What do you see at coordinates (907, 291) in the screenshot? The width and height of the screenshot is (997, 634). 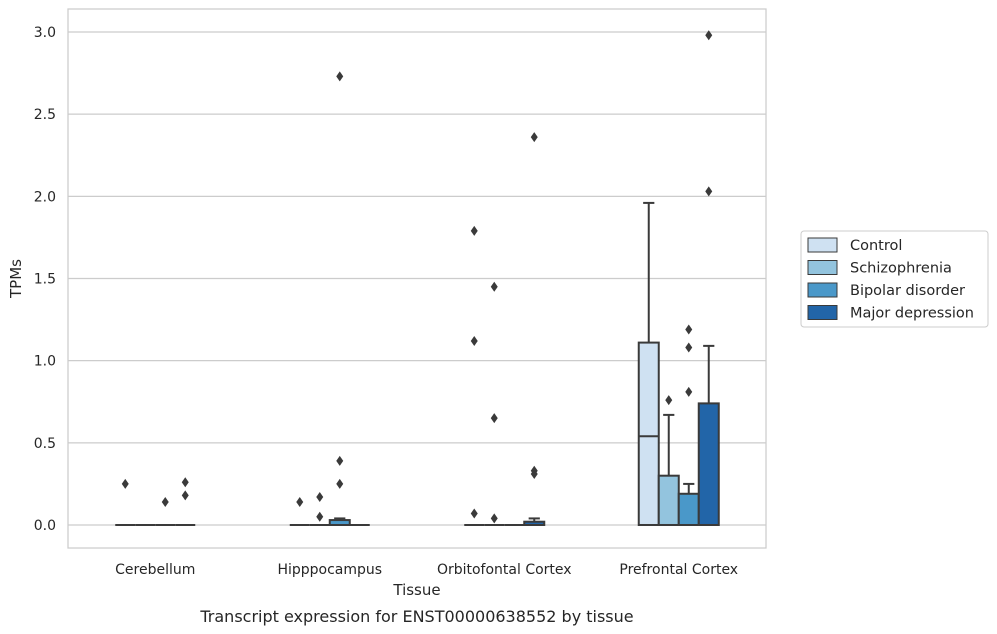 I see `legend-label: Bipolar disorder` at bounding box center [907, 291].